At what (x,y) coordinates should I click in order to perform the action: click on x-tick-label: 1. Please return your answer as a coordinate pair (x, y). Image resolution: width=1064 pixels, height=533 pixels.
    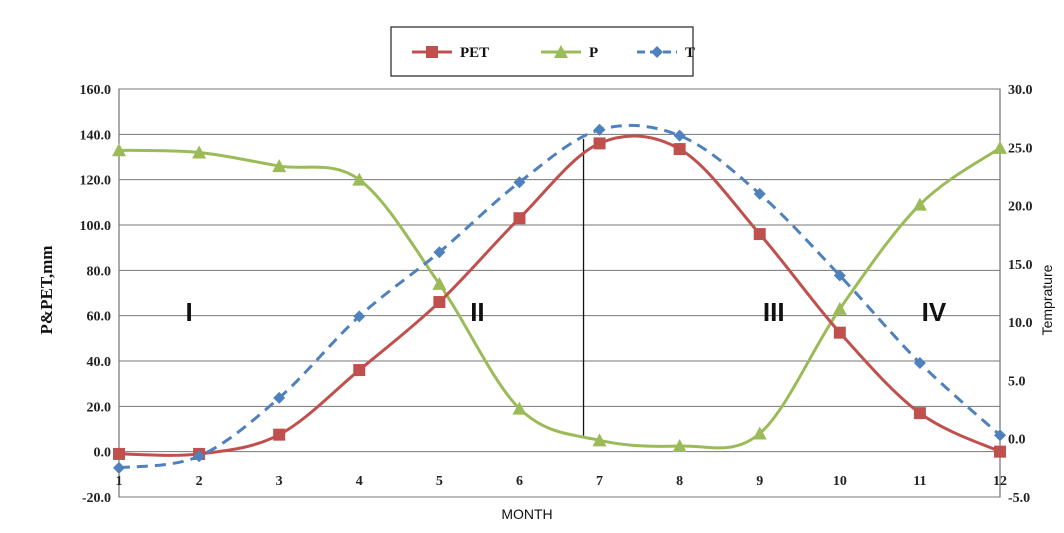
    Looking at the image, I should click on (119, 481).